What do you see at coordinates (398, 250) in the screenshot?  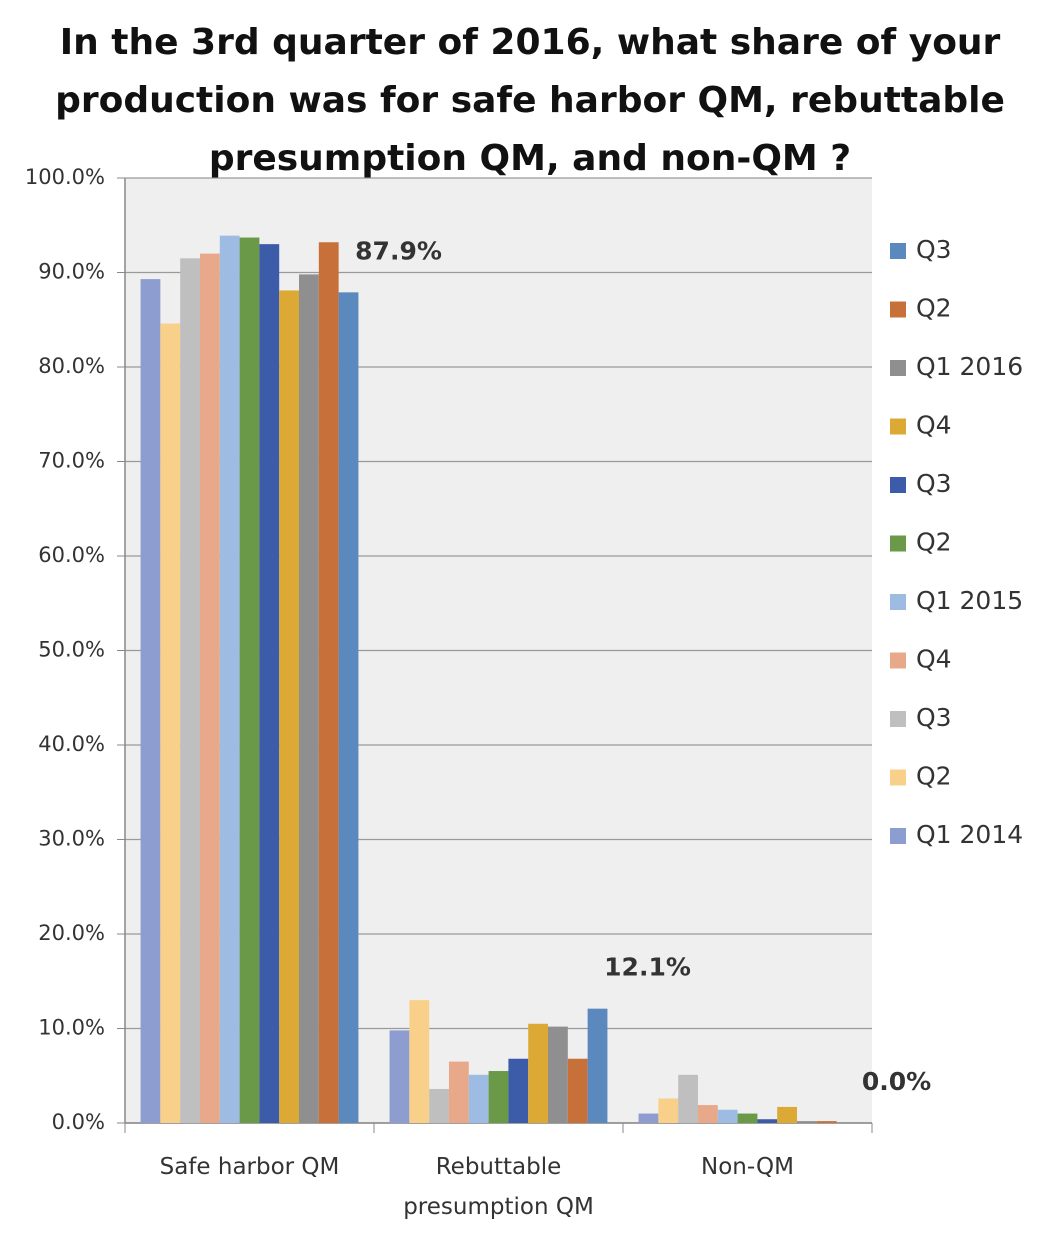 I see `data-label: 87.9%` at bounding box center [398, 250].